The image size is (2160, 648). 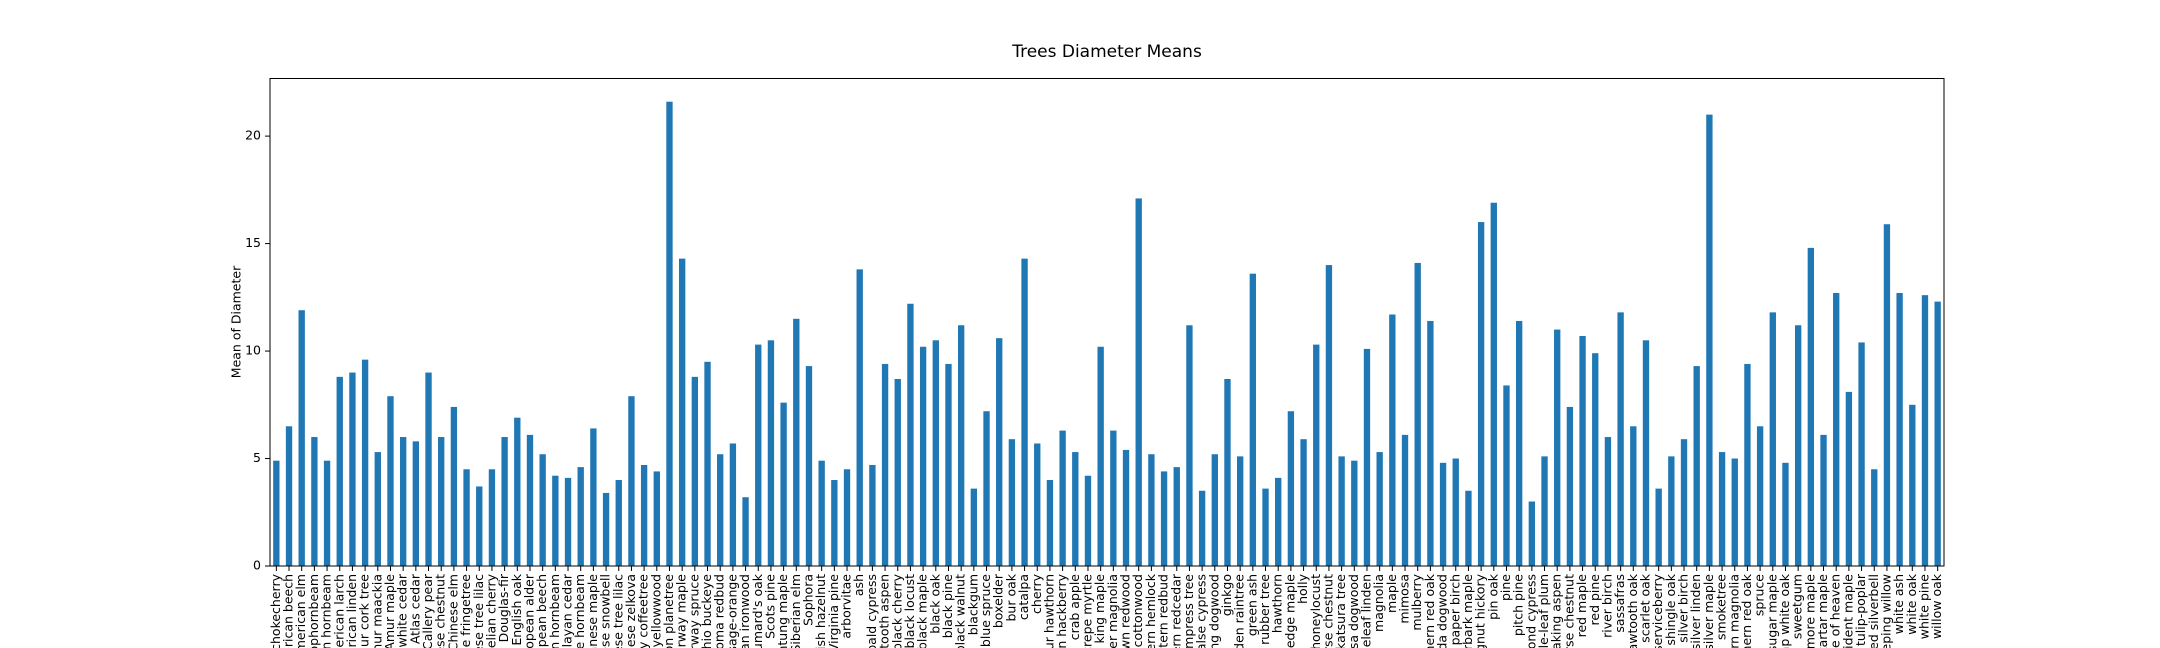 I want to click on x-tick-label: Atlantic white cedar, so click(x=402, y=610).